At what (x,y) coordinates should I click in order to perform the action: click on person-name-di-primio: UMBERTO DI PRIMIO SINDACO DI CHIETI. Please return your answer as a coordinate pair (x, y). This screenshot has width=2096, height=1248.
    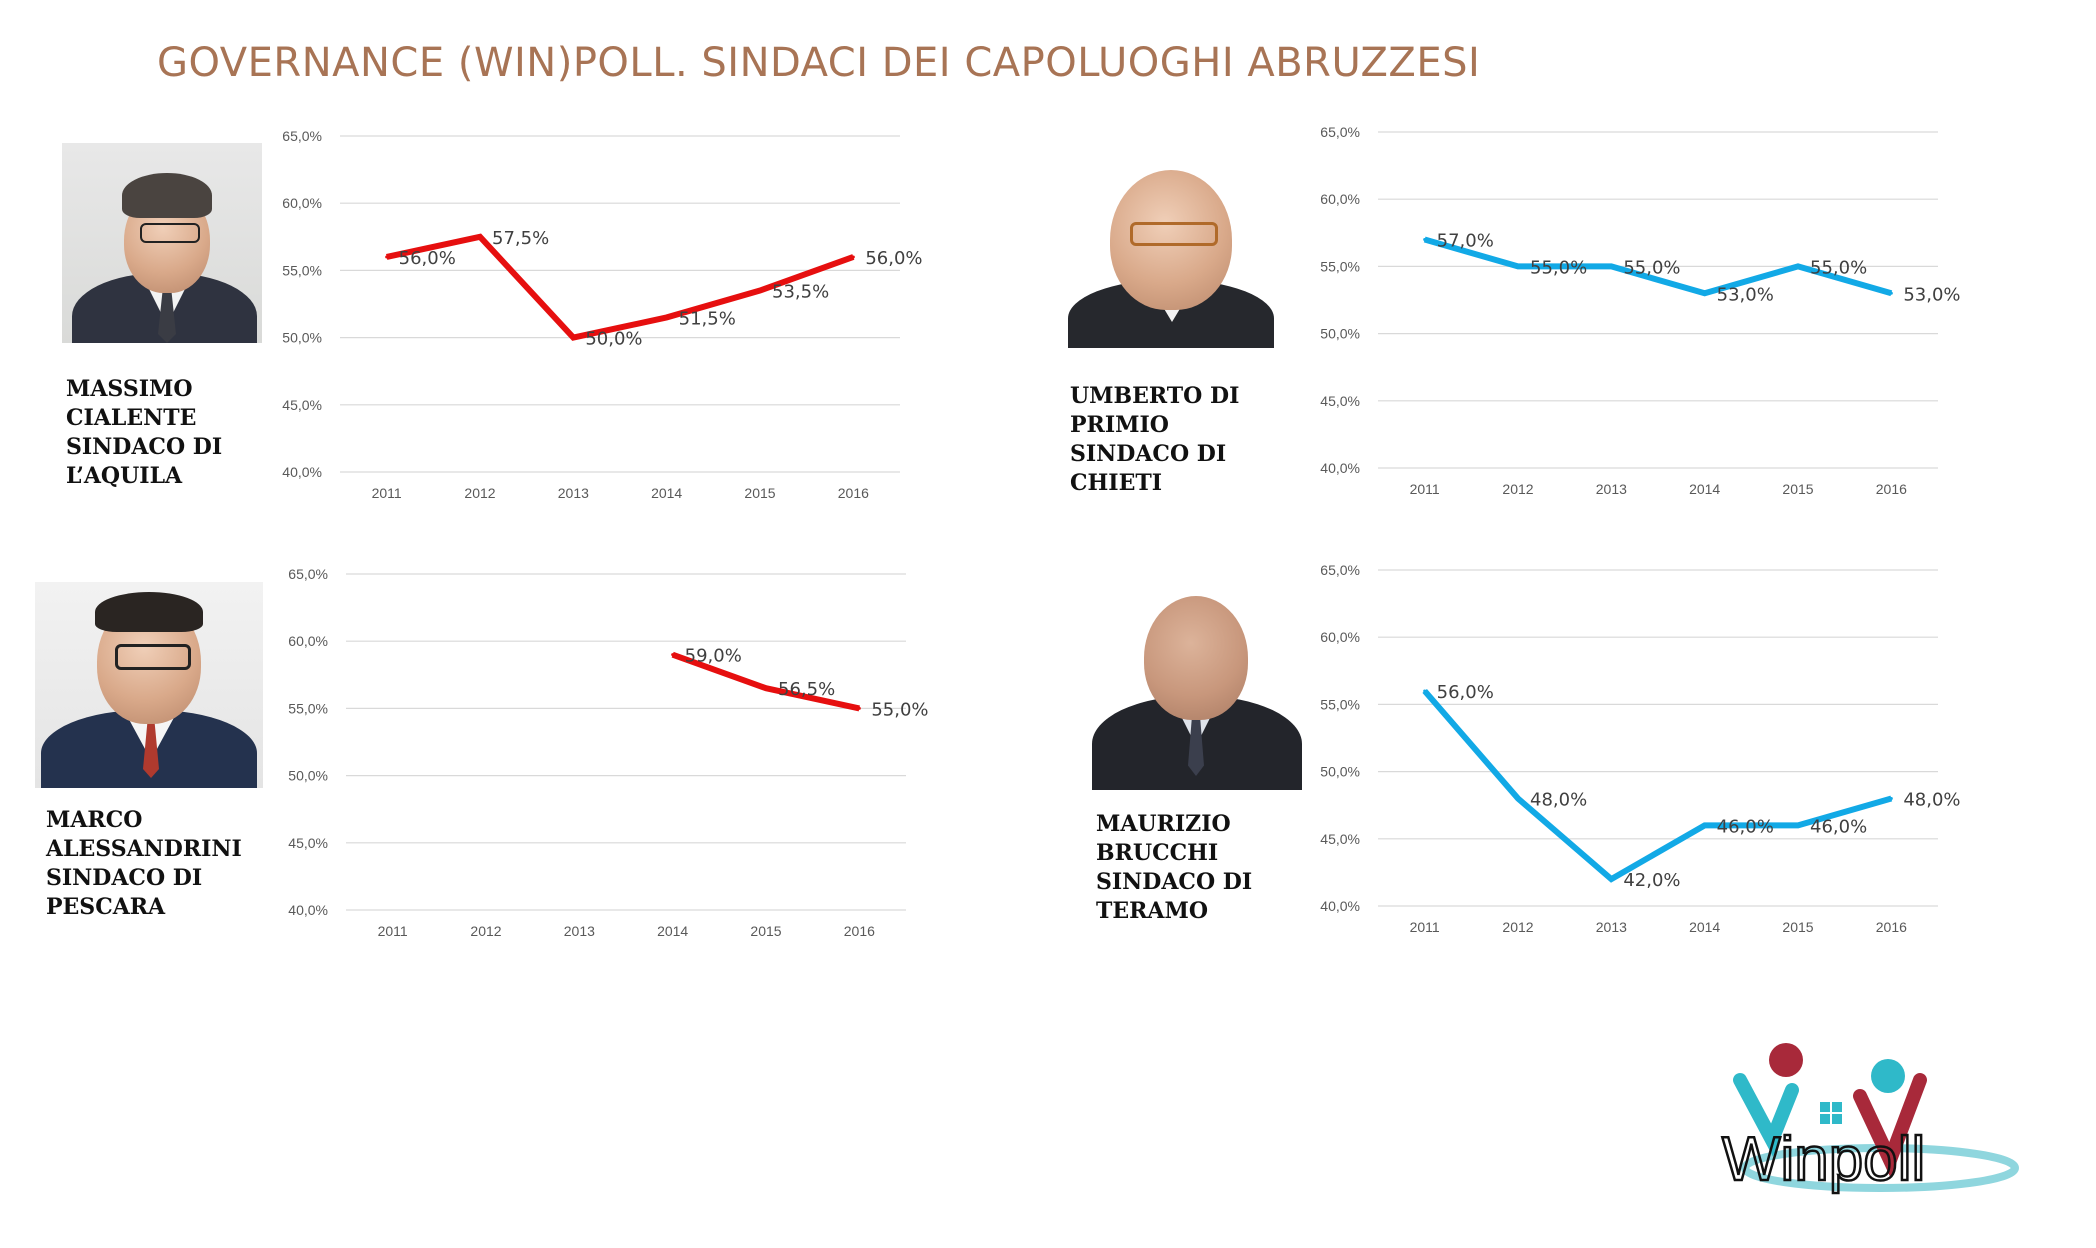
    Looking at the image, I should click on (1155, 439).